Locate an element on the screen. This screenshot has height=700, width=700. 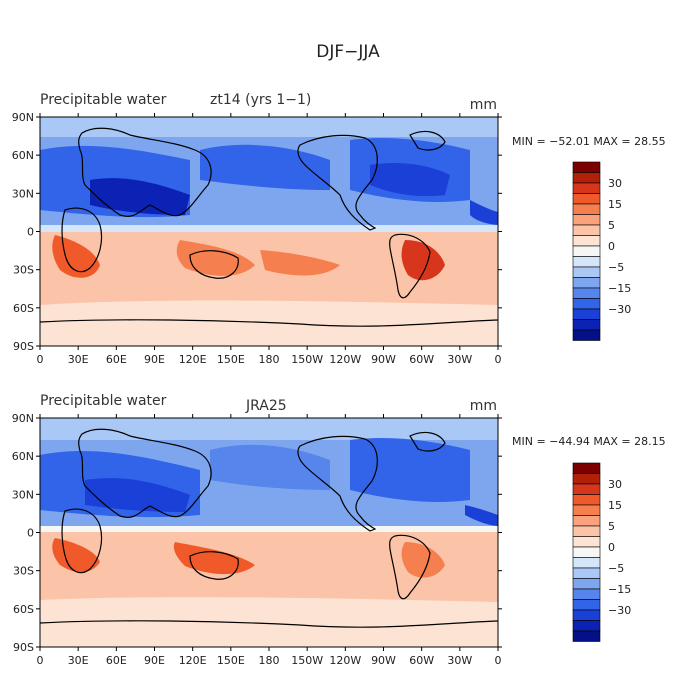
colorbar-label: 15 is located at coordinates (615, 505).